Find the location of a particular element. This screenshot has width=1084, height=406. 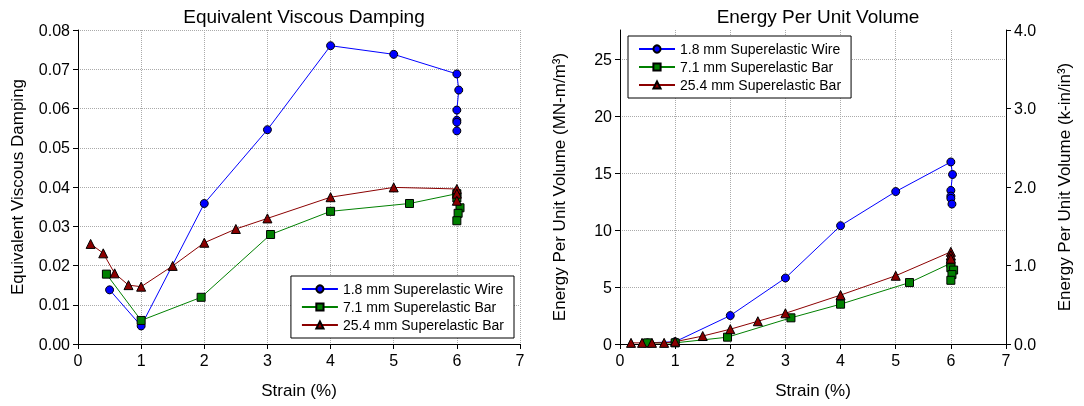

y-tick-label: 0.06 is located at coordinates (54, 108).